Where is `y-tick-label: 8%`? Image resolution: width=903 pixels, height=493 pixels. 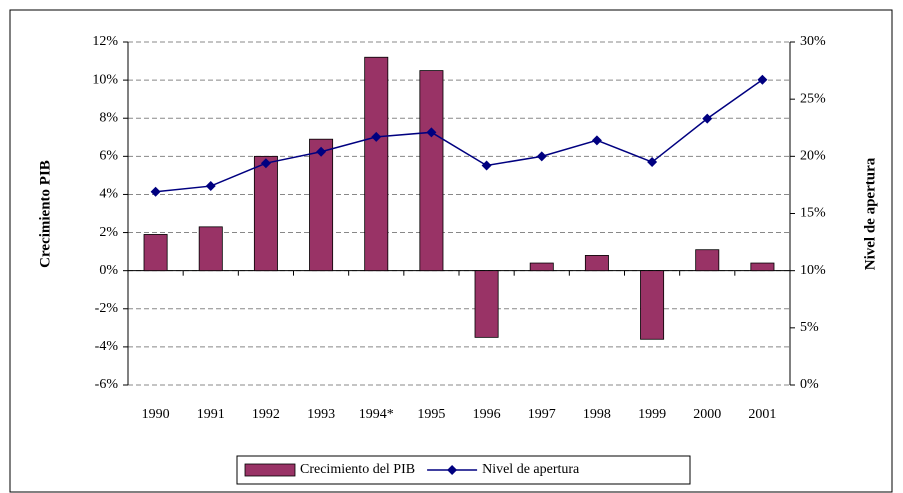 y-tick-label: 8% is located at coordinates (108, 117).